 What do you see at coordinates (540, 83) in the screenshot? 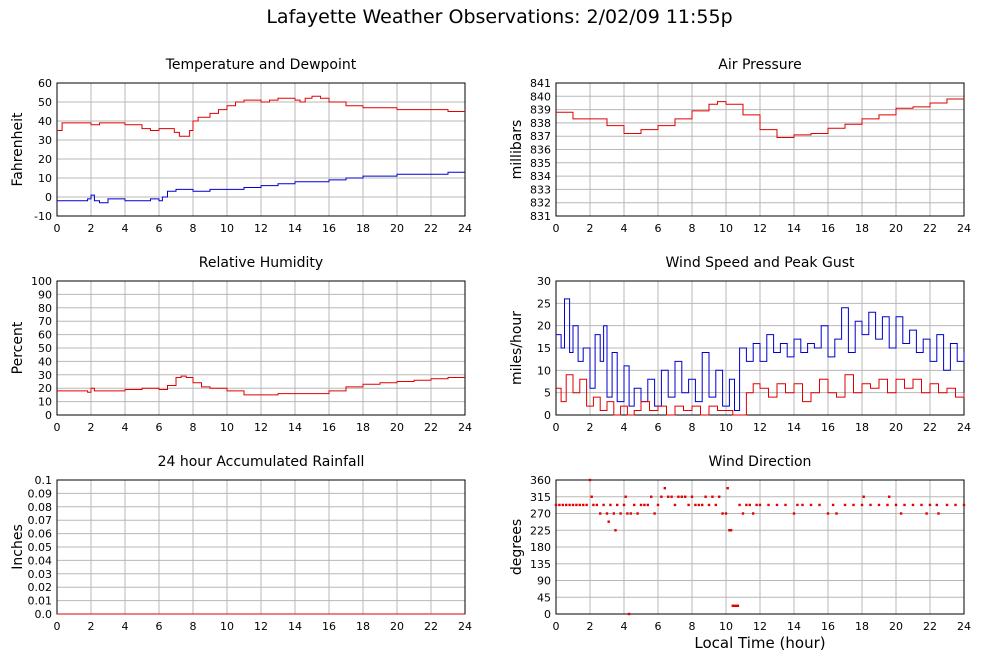
I see `y-tick-label: 841` at bounding box center [540, 83].